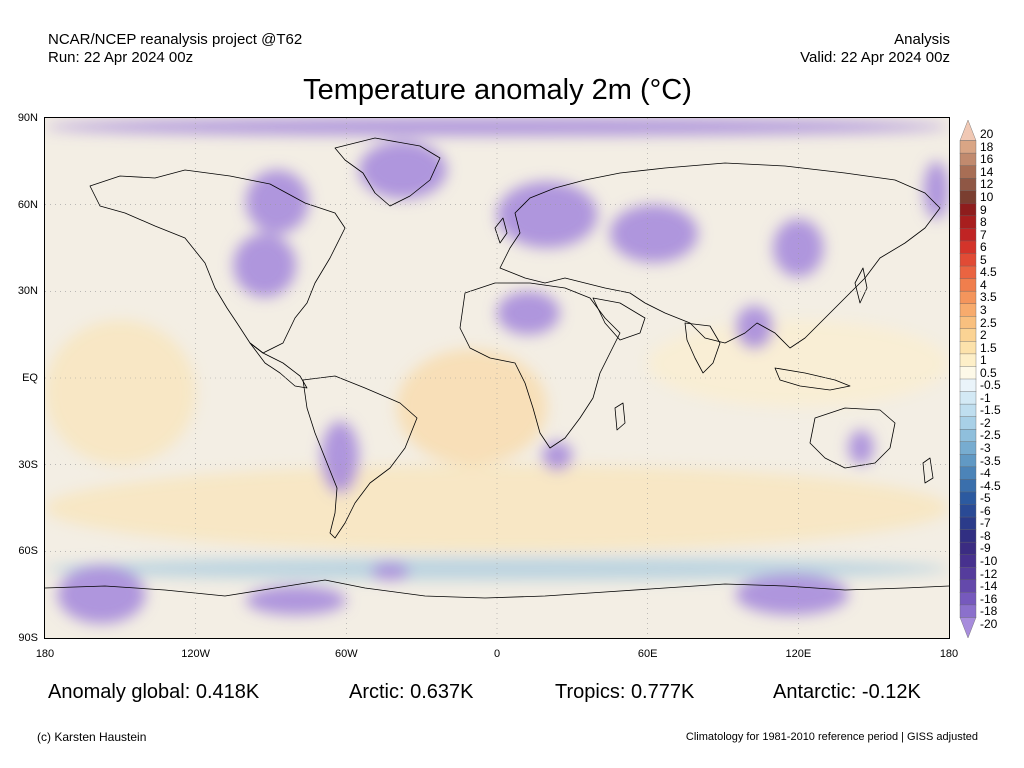  I want to click on colorbar-label: -5, so click(985, 498).